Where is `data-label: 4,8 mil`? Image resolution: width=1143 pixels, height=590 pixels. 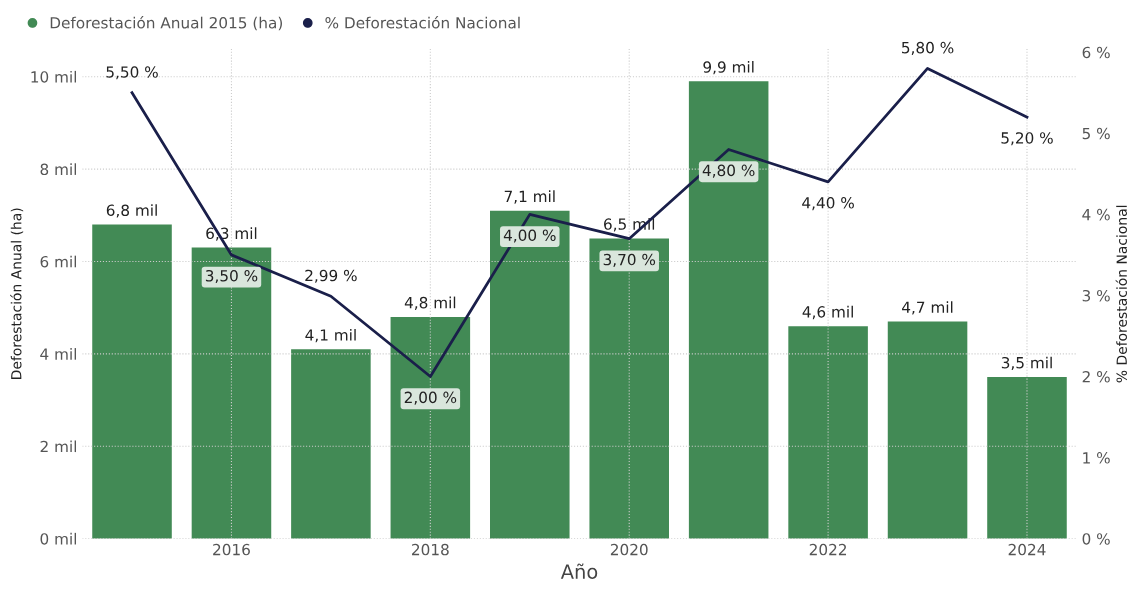 data-label: 4,8 mil is located at coordinates (430, 303).